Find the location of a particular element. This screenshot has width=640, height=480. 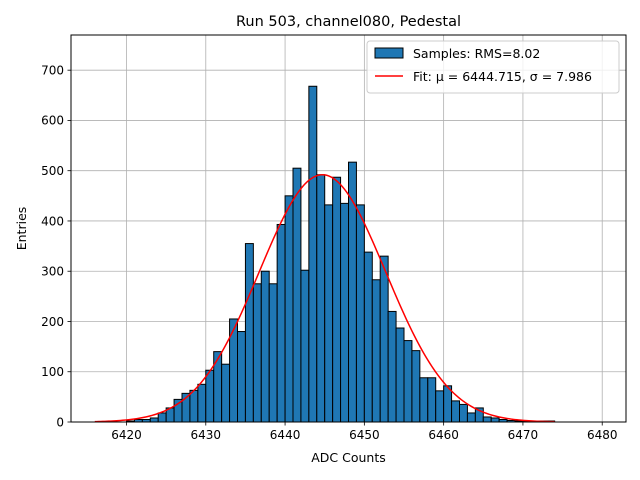

legend-label-samples: Samples: RMS=8.02 is located at coordinates (476, 53).